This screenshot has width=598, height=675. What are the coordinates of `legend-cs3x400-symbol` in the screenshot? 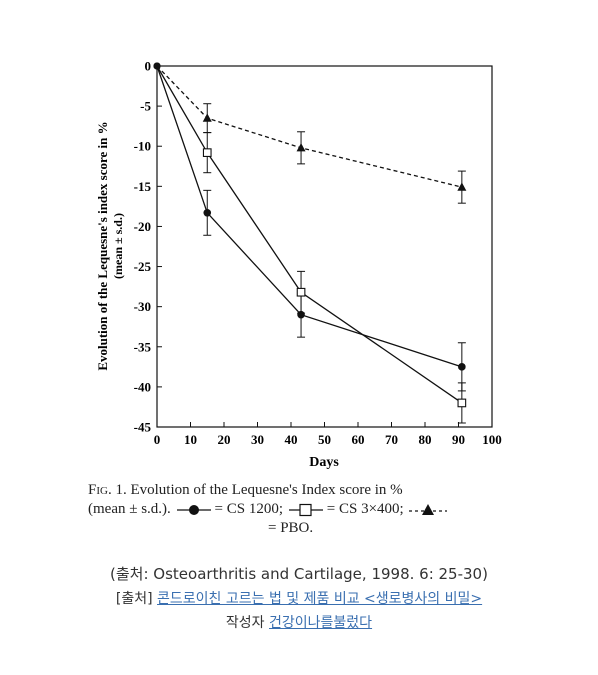 It's located at (305, 509).